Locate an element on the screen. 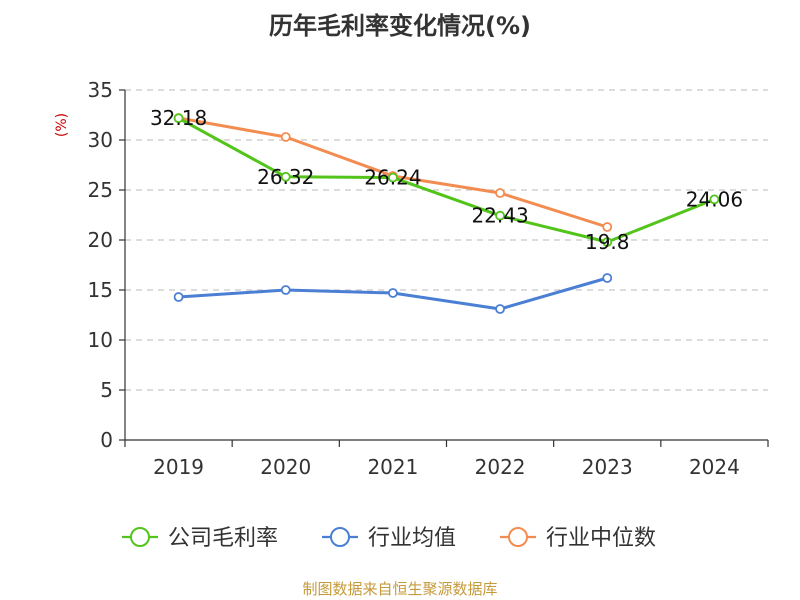 Image resolution: width=800 pixels, height=600 pixels. x-tick-label: 2019 is located at coordinates (178, 467).